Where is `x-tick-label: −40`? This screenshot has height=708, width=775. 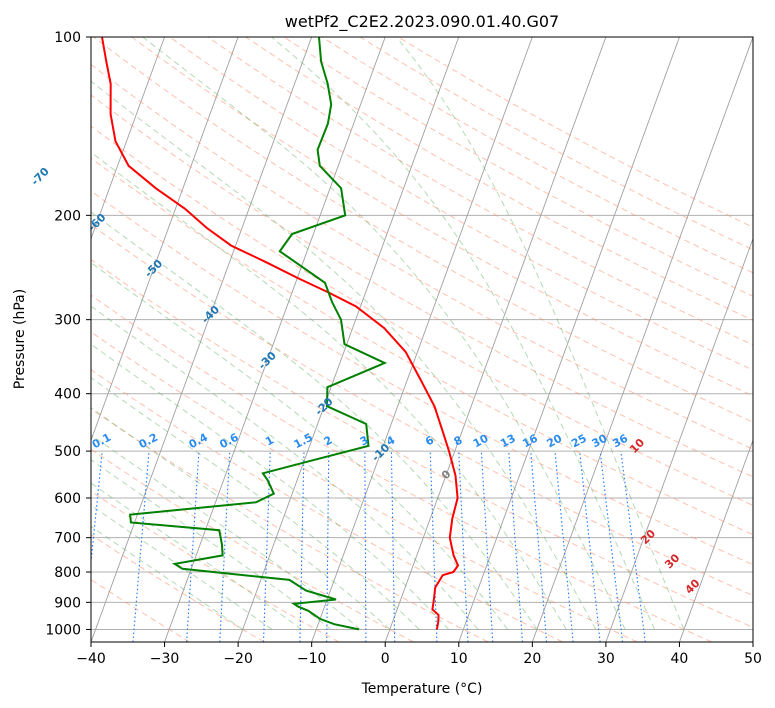
x-tick-label: −40 is located at coordinates (91, 659).